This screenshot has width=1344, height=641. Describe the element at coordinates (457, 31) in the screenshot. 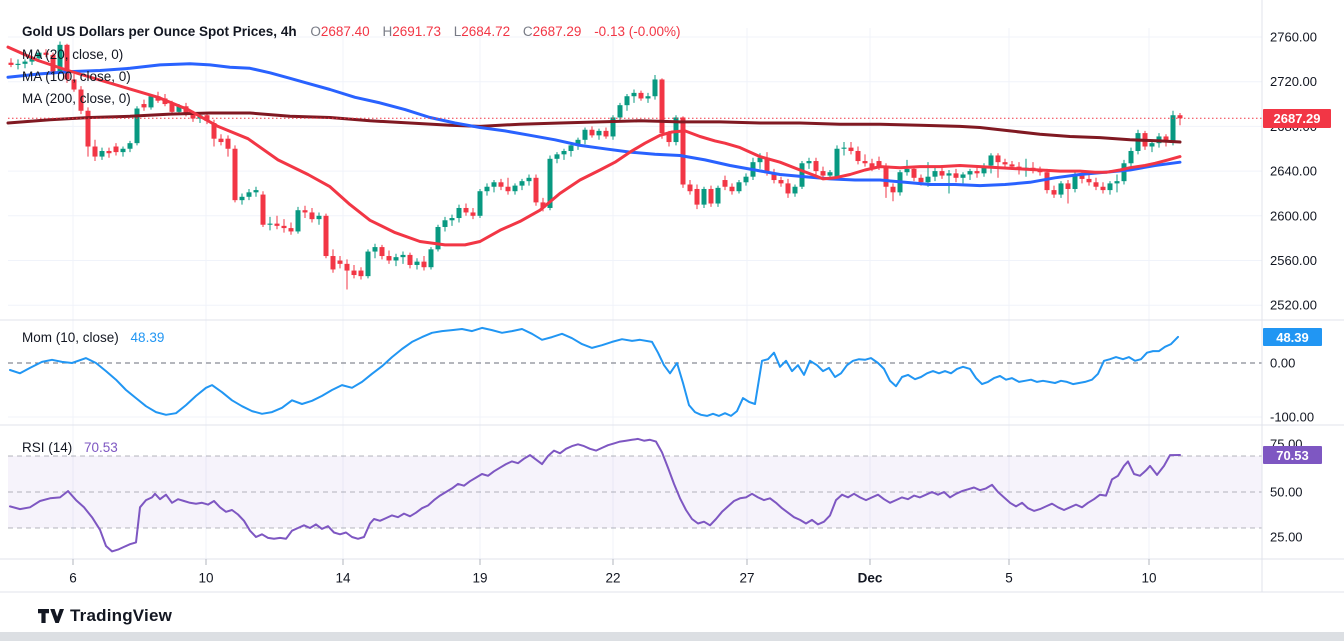

I see `low-label: L` at that location.